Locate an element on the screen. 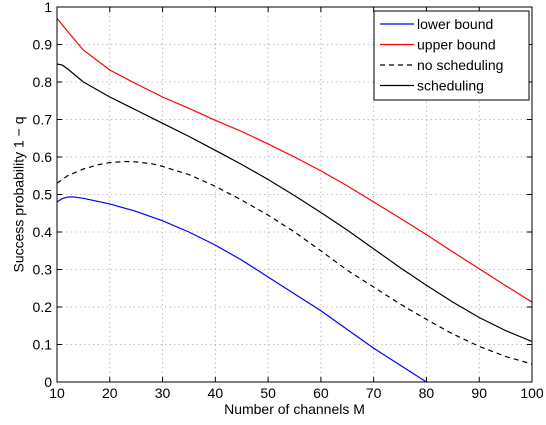 The height and width of the screenshot is (425, 546). legend-label: upper bound is located at coordinates (456, 45).